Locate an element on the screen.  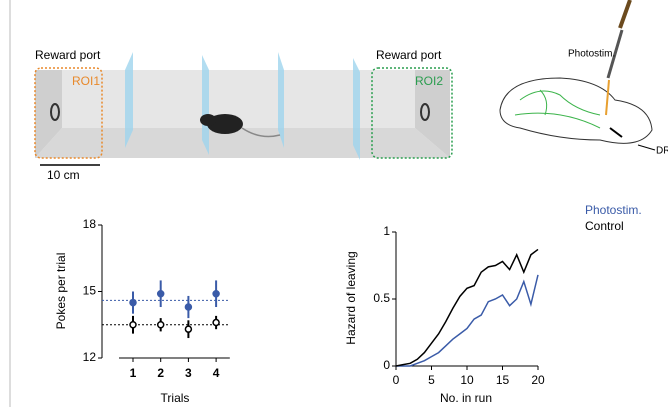
roi-label: ROI2 is located at coordinates (429, 81).